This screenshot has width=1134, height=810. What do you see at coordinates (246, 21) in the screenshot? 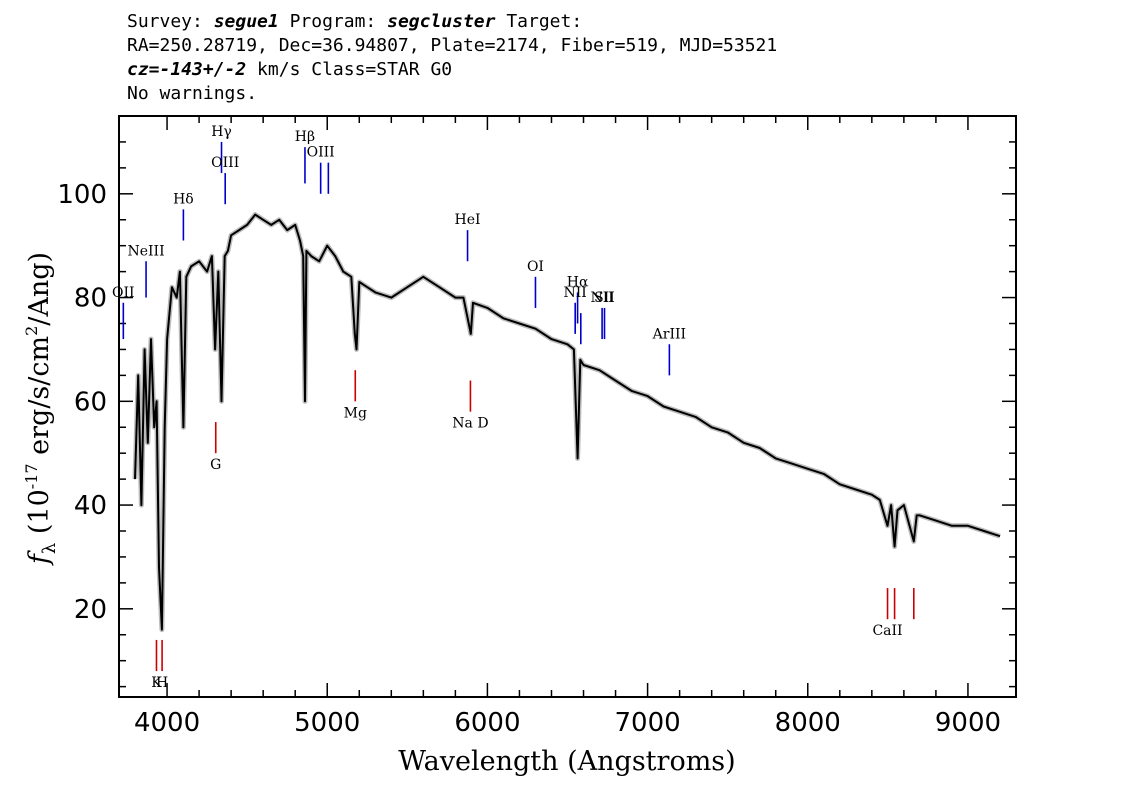
I see `survey-value: segue1` at bounding box center [246, 21].